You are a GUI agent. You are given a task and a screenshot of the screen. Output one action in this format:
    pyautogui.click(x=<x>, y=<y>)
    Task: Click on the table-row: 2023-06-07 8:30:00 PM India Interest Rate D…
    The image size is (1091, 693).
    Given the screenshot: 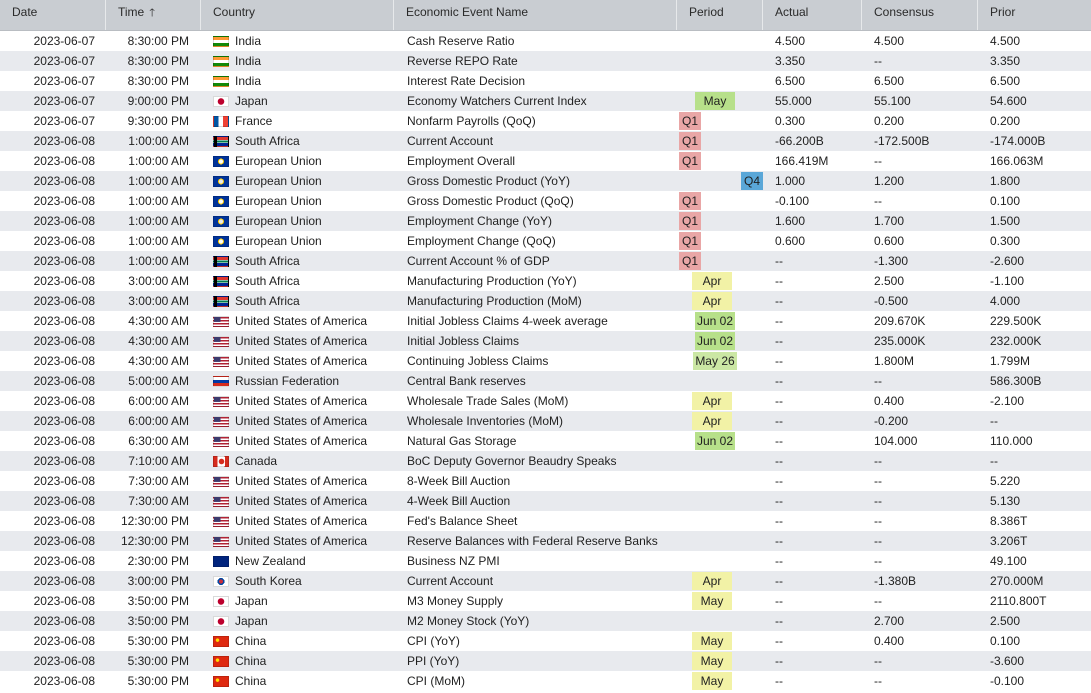 What is the action you would take?
    pyautogui.click(x=545, y=81)
    